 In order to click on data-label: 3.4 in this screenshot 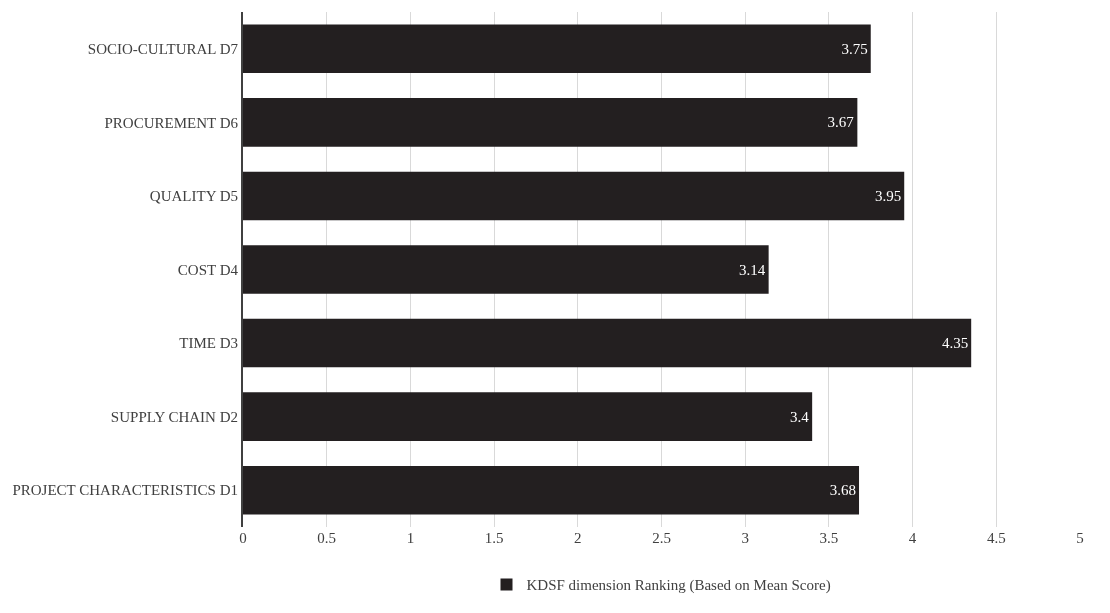, I will do `click(799, 416)`.